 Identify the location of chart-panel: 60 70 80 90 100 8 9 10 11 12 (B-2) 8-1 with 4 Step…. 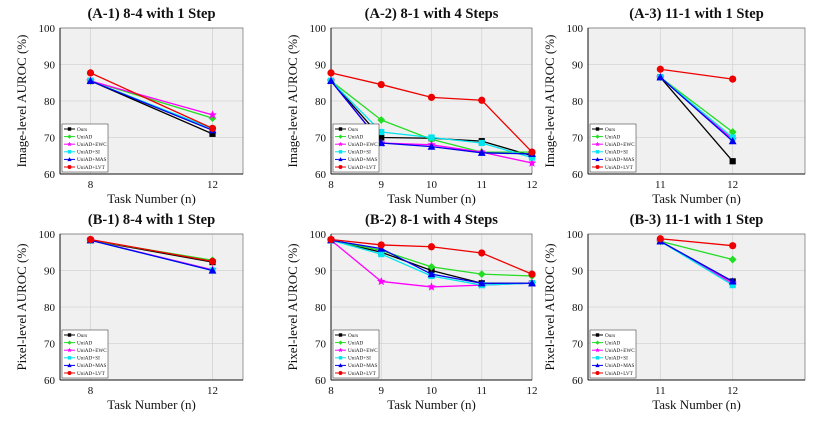
(411, 312).